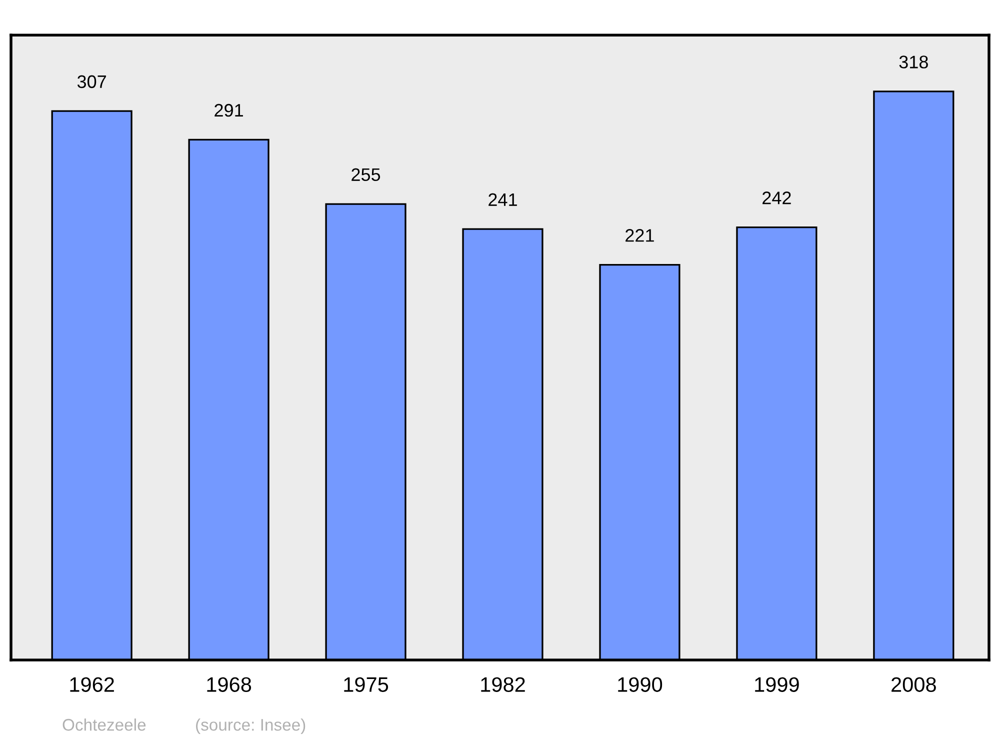 This screenshot has width=1000, height=747. What do you see at coordinates (503, 684) in the screenshot?
I see `x-tick-label: 1982` at bounding box center [503, 684].